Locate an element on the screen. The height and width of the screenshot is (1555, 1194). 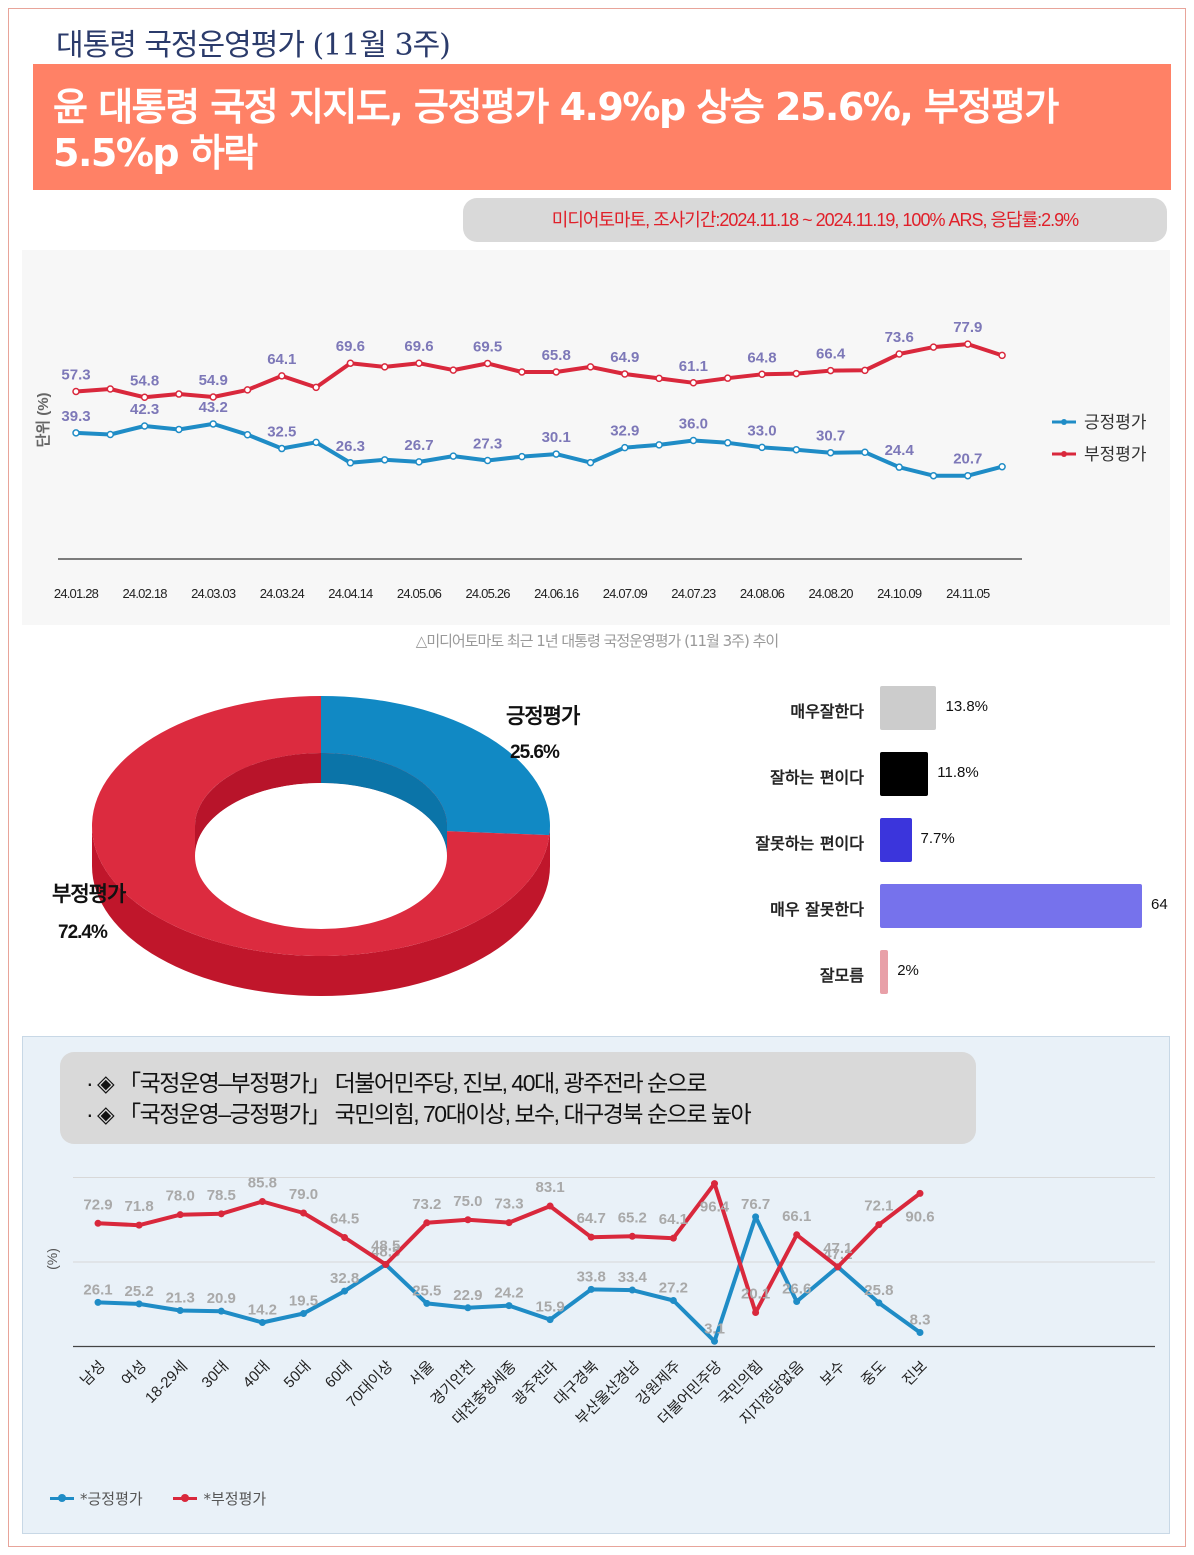
demo-data-label: 83.1 is located at coordinates (549, 1187).